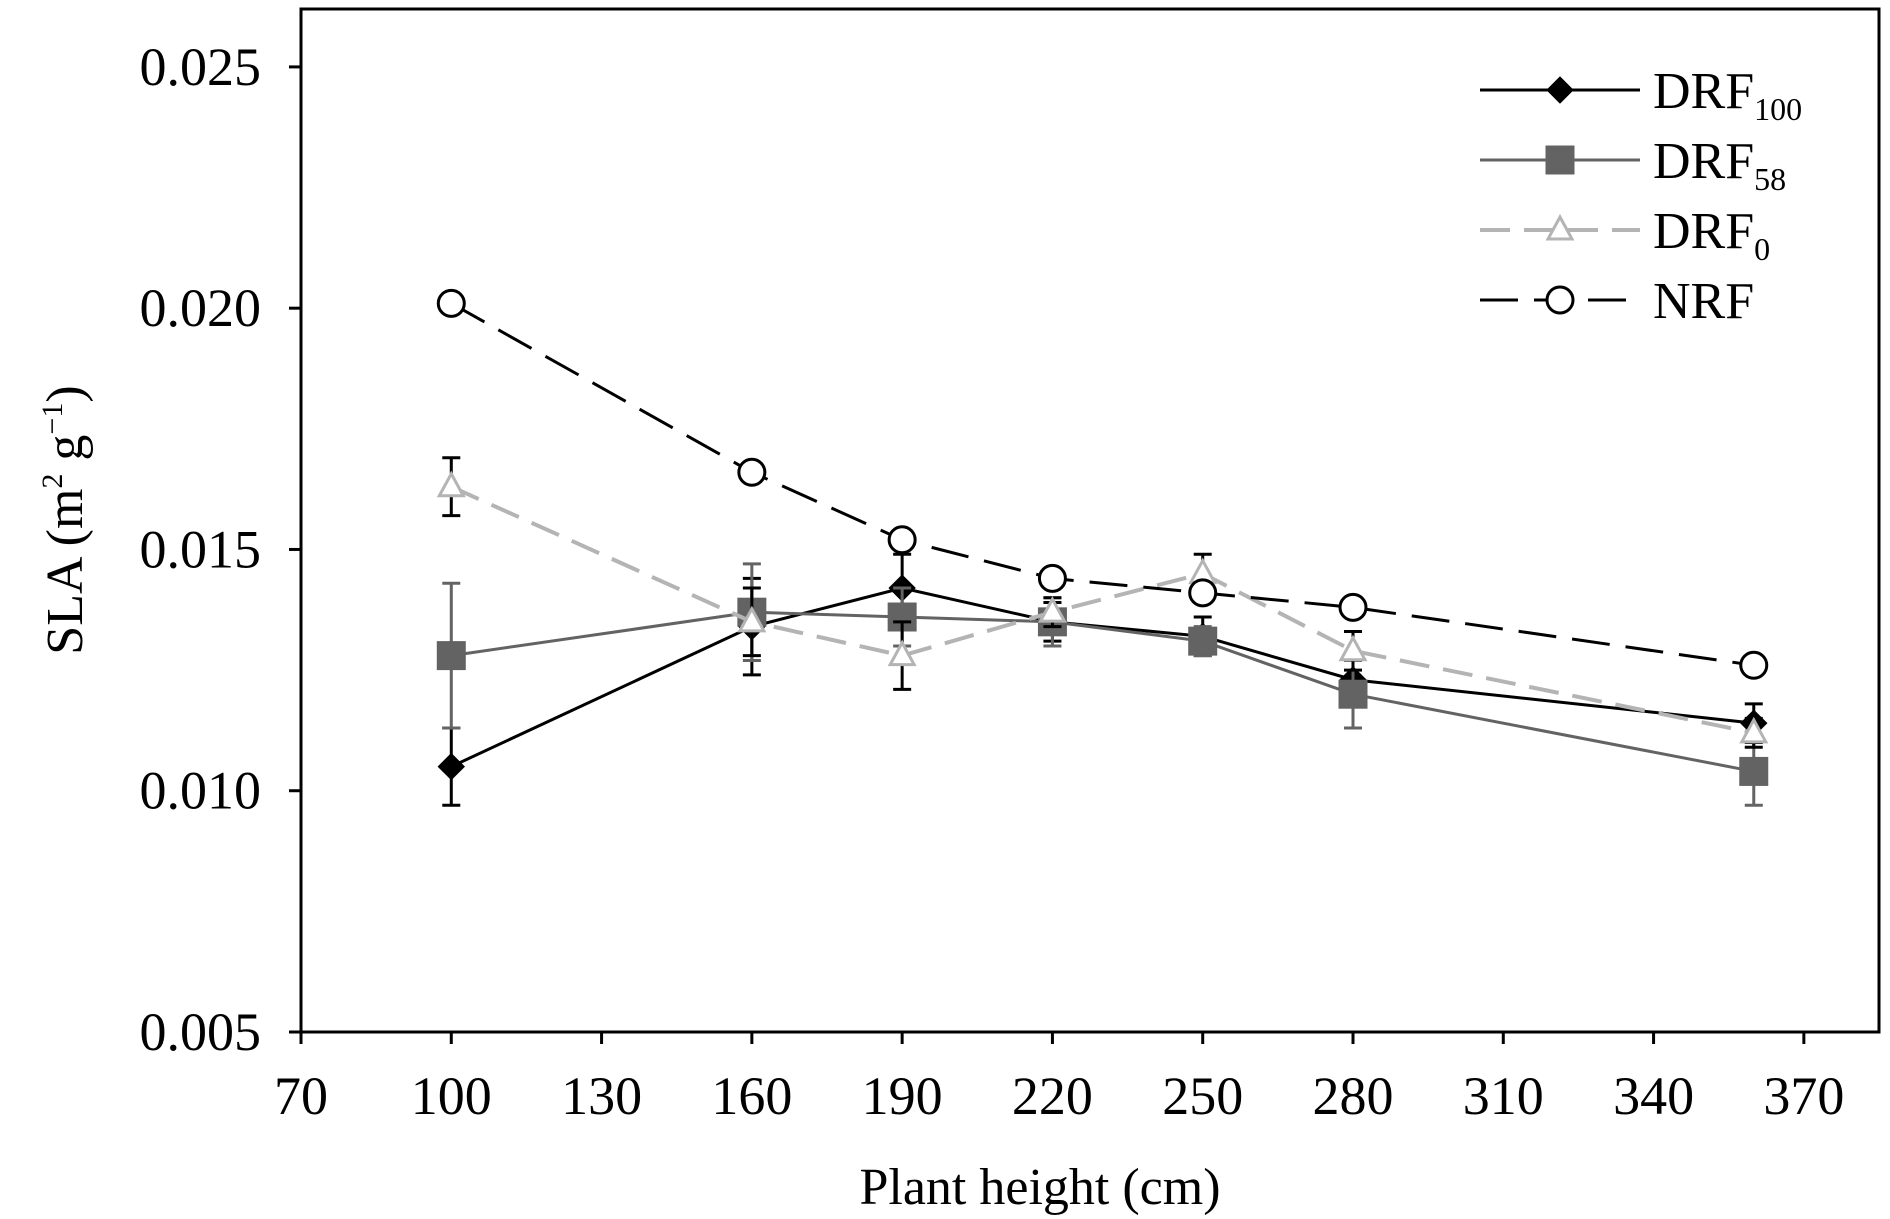  What do you see at coordinates (301, 1096) in the screenshot?
I see `x-tick-label: 70` at bounding box center [301, 1096].